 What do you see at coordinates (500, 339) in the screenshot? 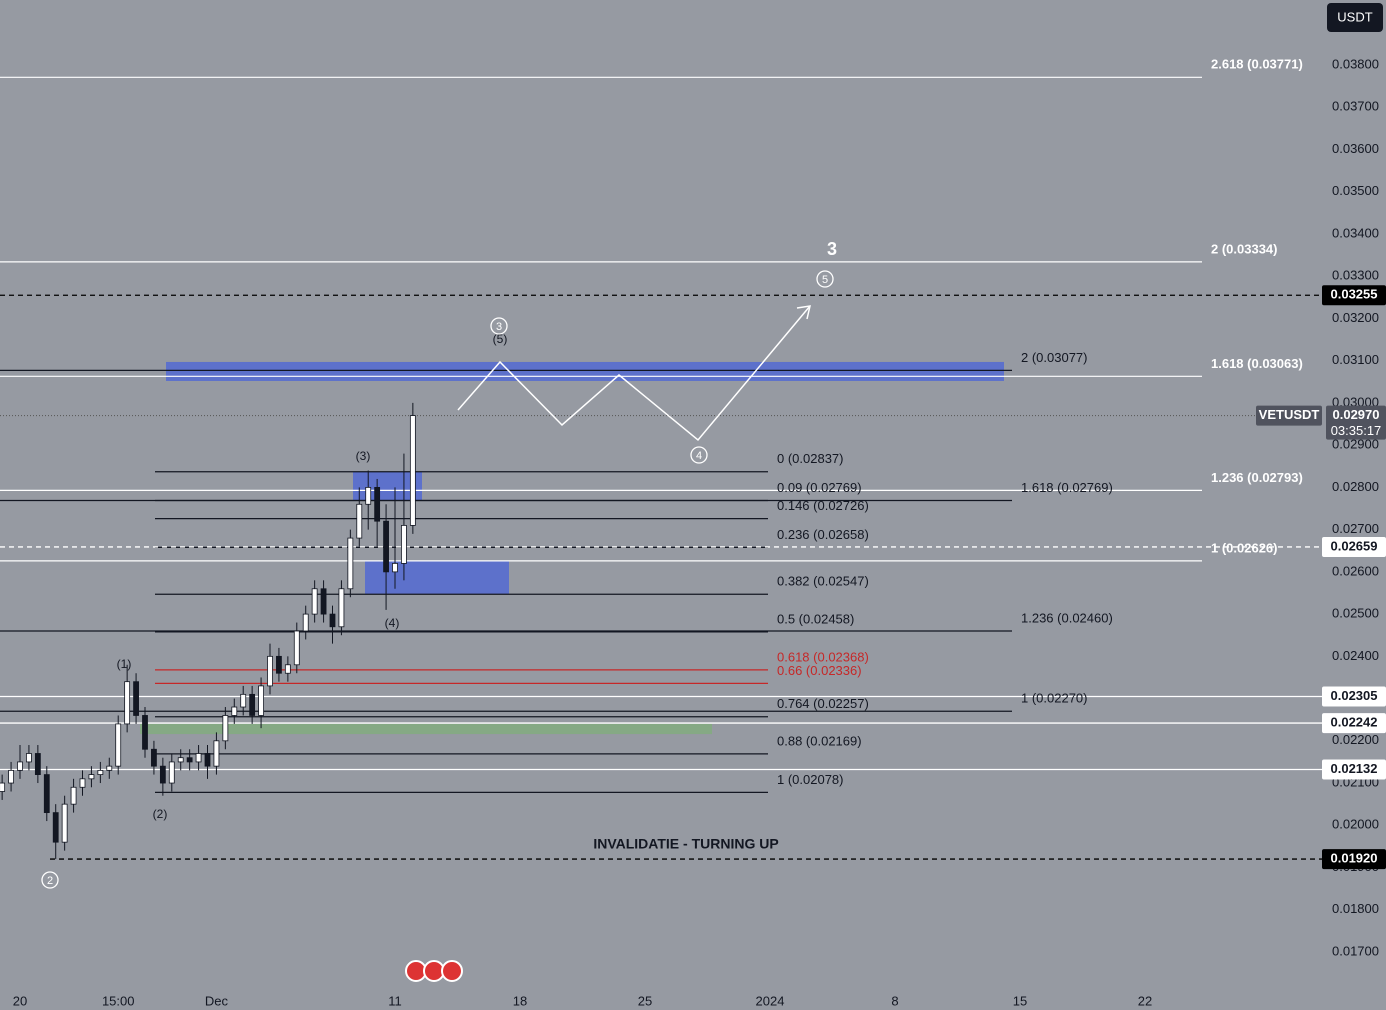
I see `wave-label: (5)` at bounding box center [500, 339].